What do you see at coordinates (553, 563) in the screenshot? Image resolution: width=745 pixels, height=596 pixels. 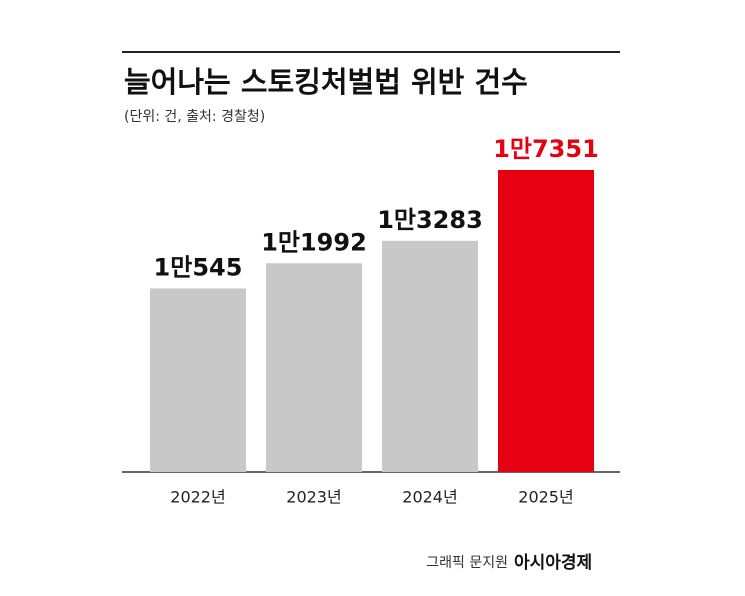 I see `brand: 아시아경제` at bounding box center [553, 563].